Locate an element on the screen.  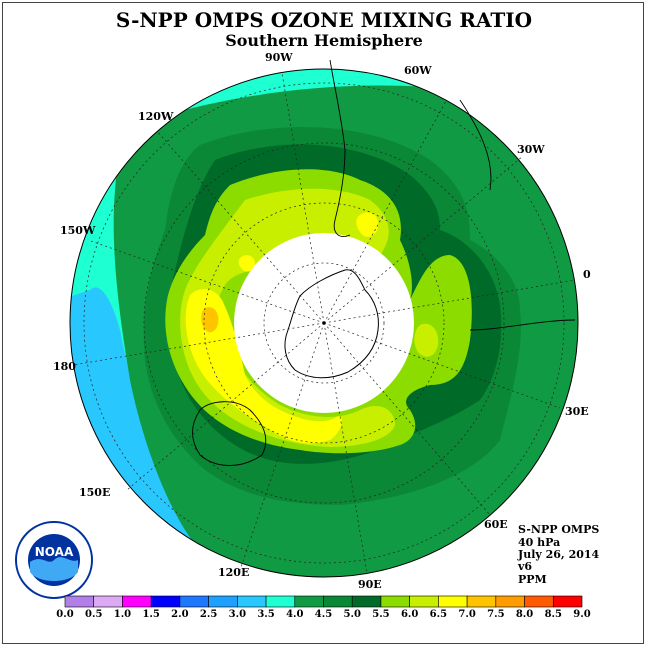
lon-label-0: 0 is located at coordinates (587, 274).